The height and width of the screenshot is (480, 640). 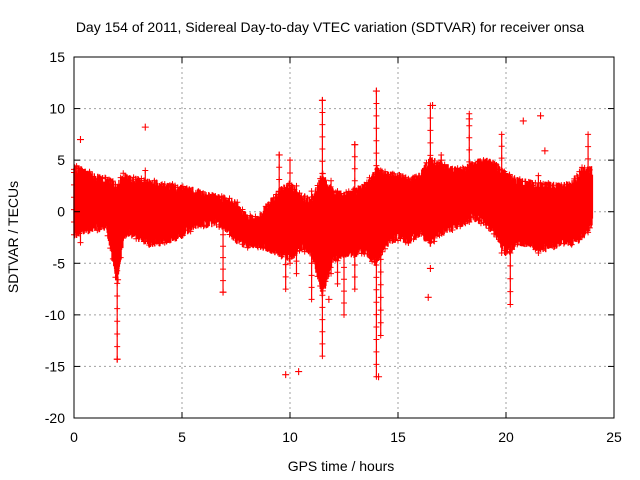 I want to click on x-tick-label: 0, so click(x=74, y=437).